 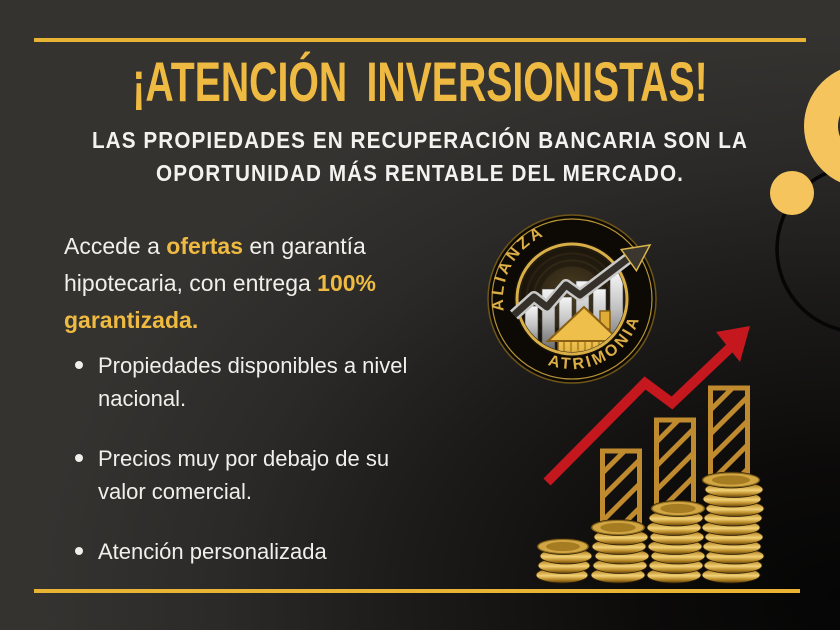 I want to click on intro-line: Accede a ofertas en garantía, so click(x=215, y=246).